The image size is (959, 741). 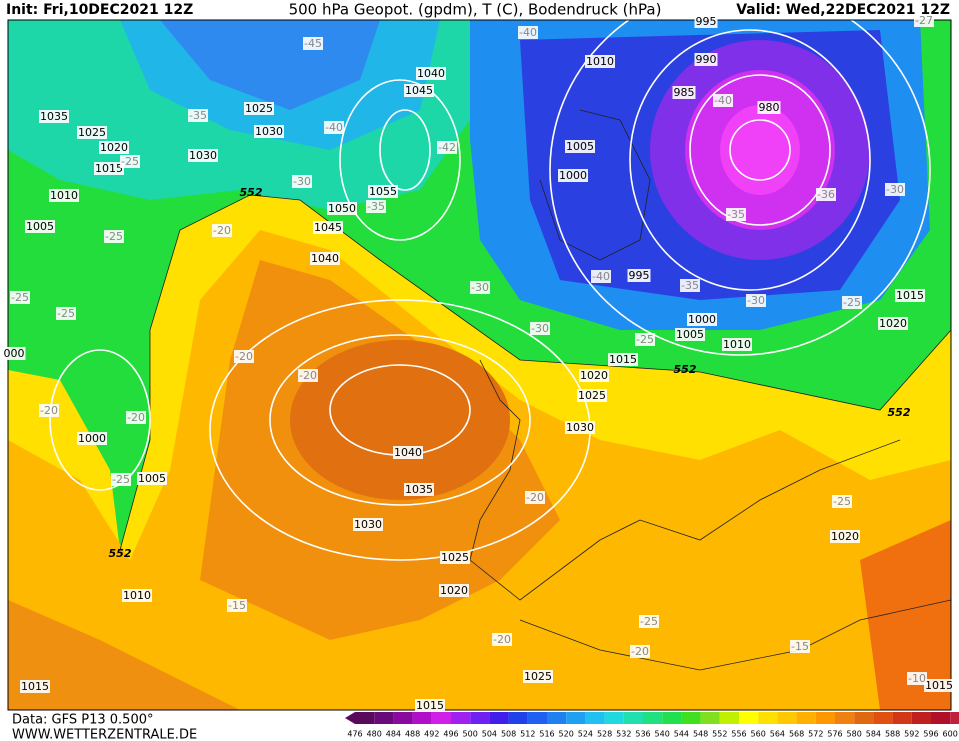 What do you see at coordinates (374, 734) in the screenshot?
I see `colorbar-label: 480` at bounding box center [374, 734].